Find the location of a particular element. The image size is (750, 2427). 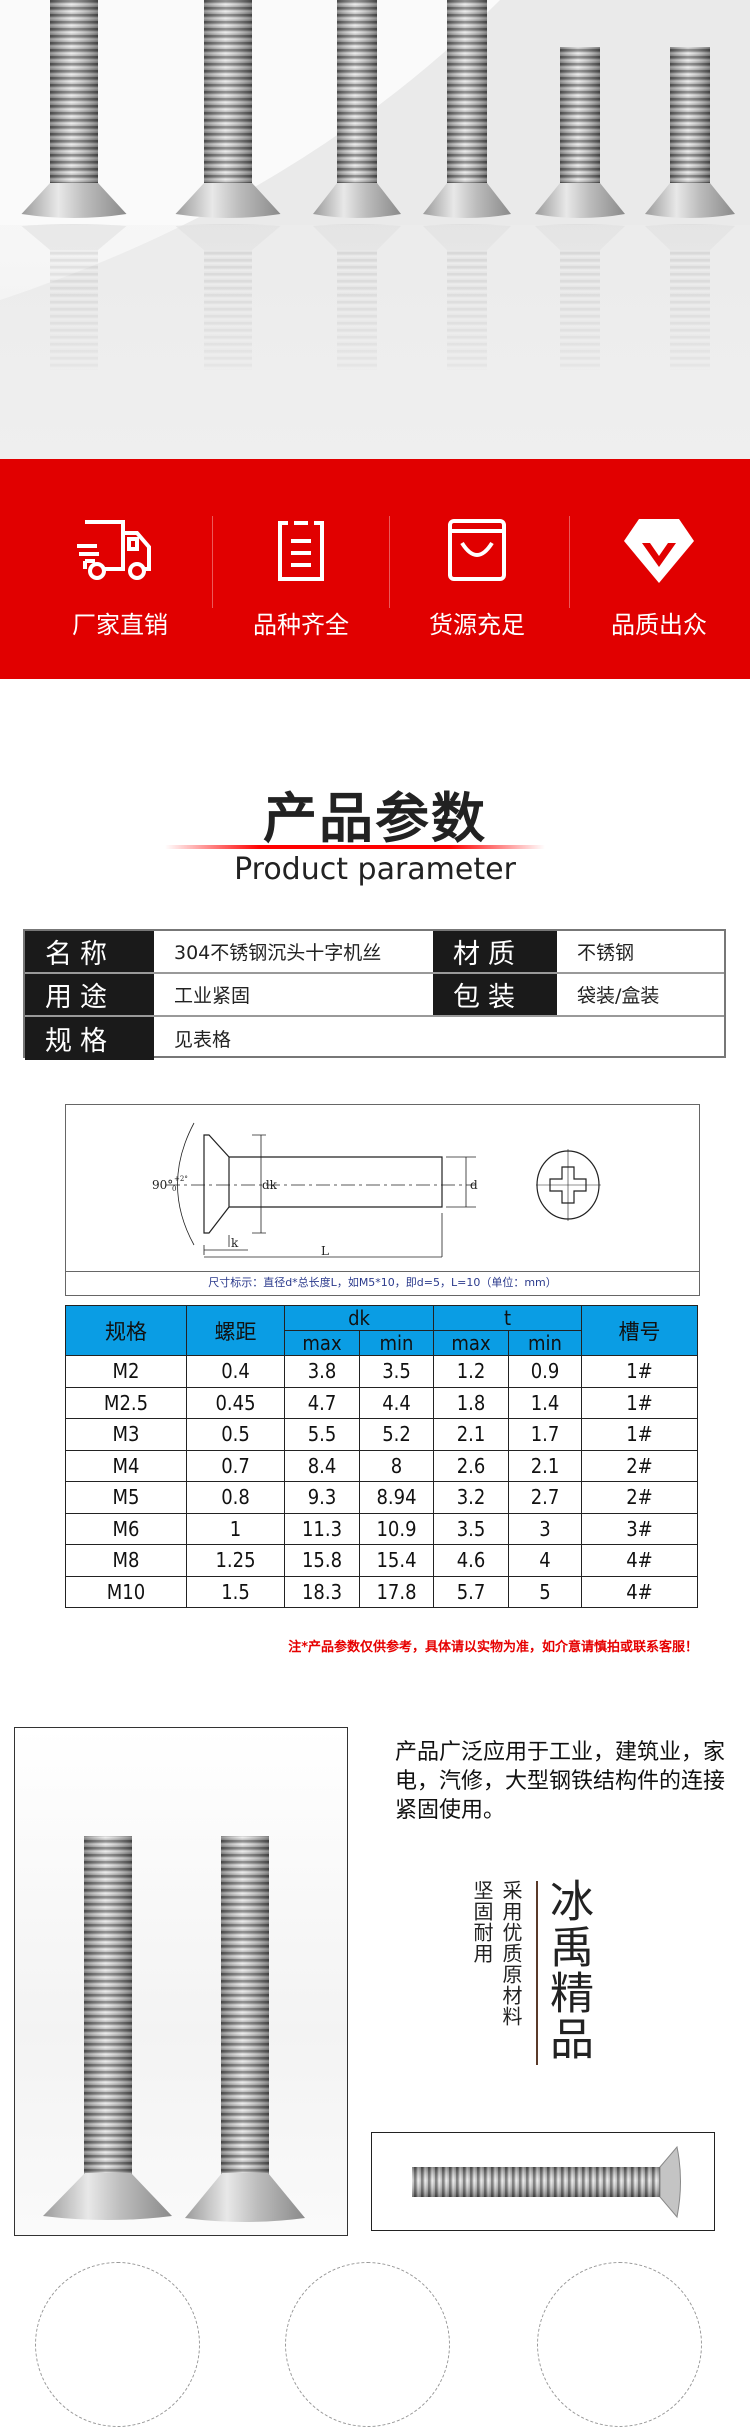

table-row: M5 0.8 9.3 8.94 3.2 2.7 2# is located at coordinates (381, 1497).